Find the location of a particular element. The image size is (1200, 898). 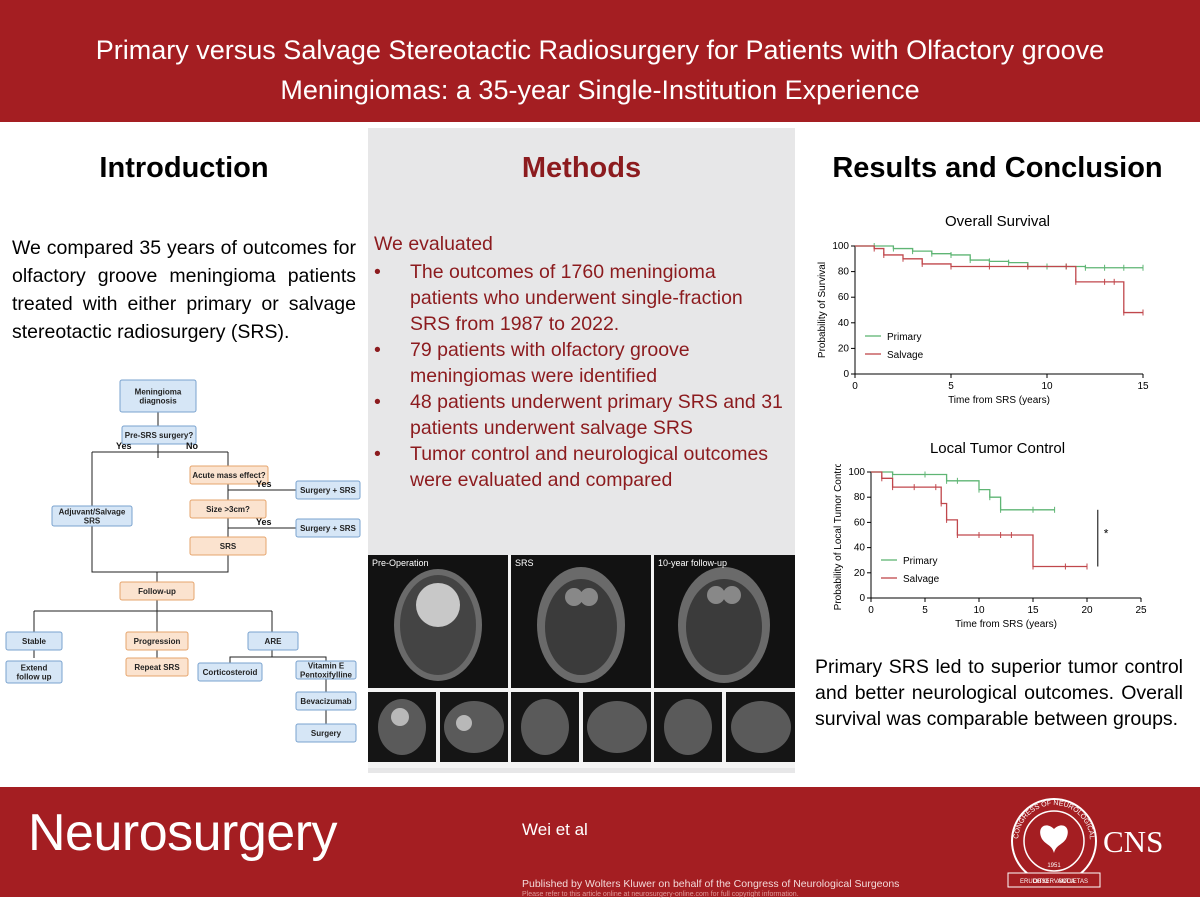

flow-node-label: Meningioma is located at coordinates (158, 392).